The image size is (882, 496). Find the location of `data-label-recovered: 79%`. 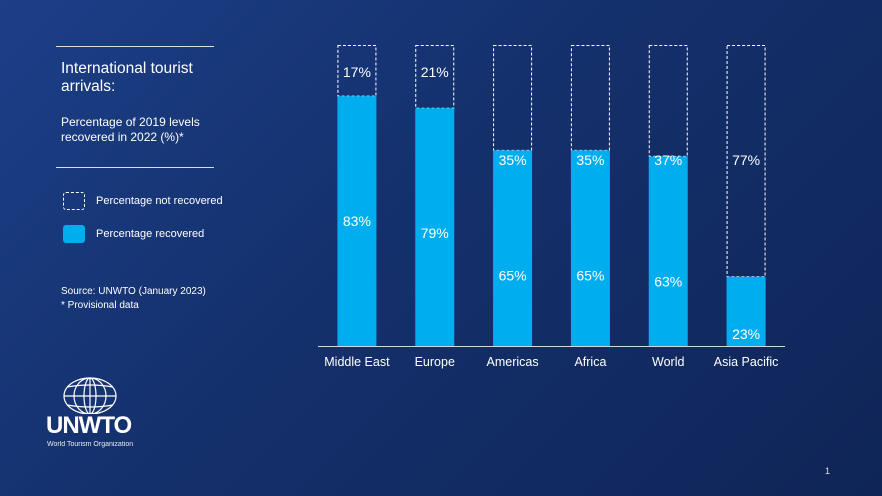

data-label-recovered: 79% is located at coordinates (435, 233).